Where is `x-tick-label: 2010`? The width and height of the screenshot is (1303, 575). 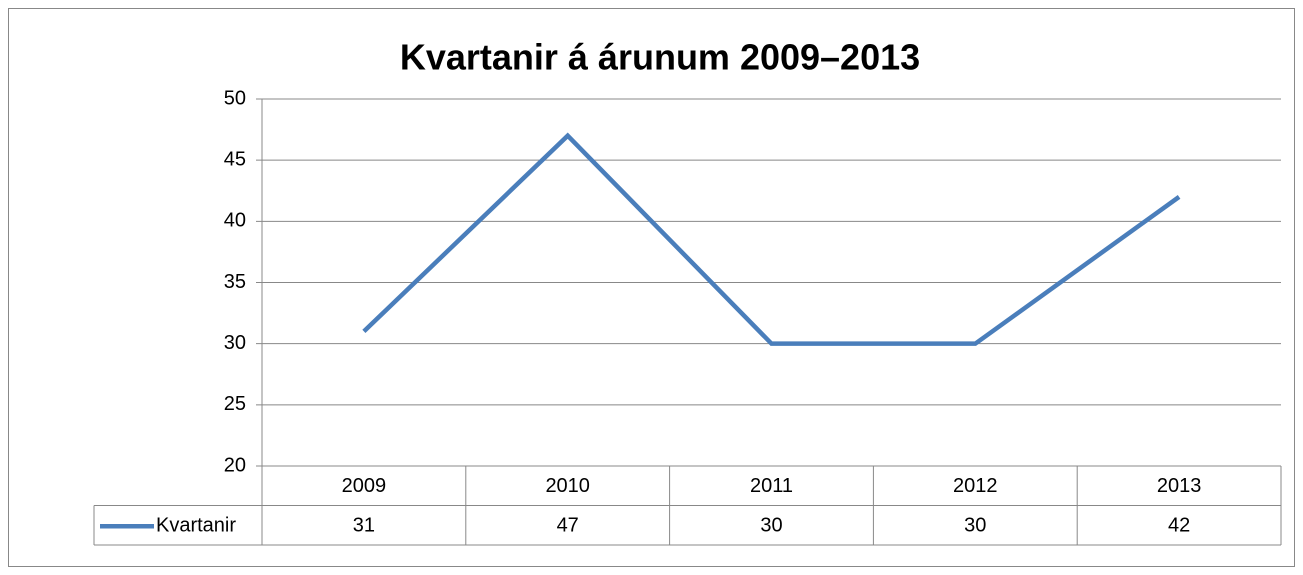
x-tick-label: 2010 is located at coordinates (567, 486).